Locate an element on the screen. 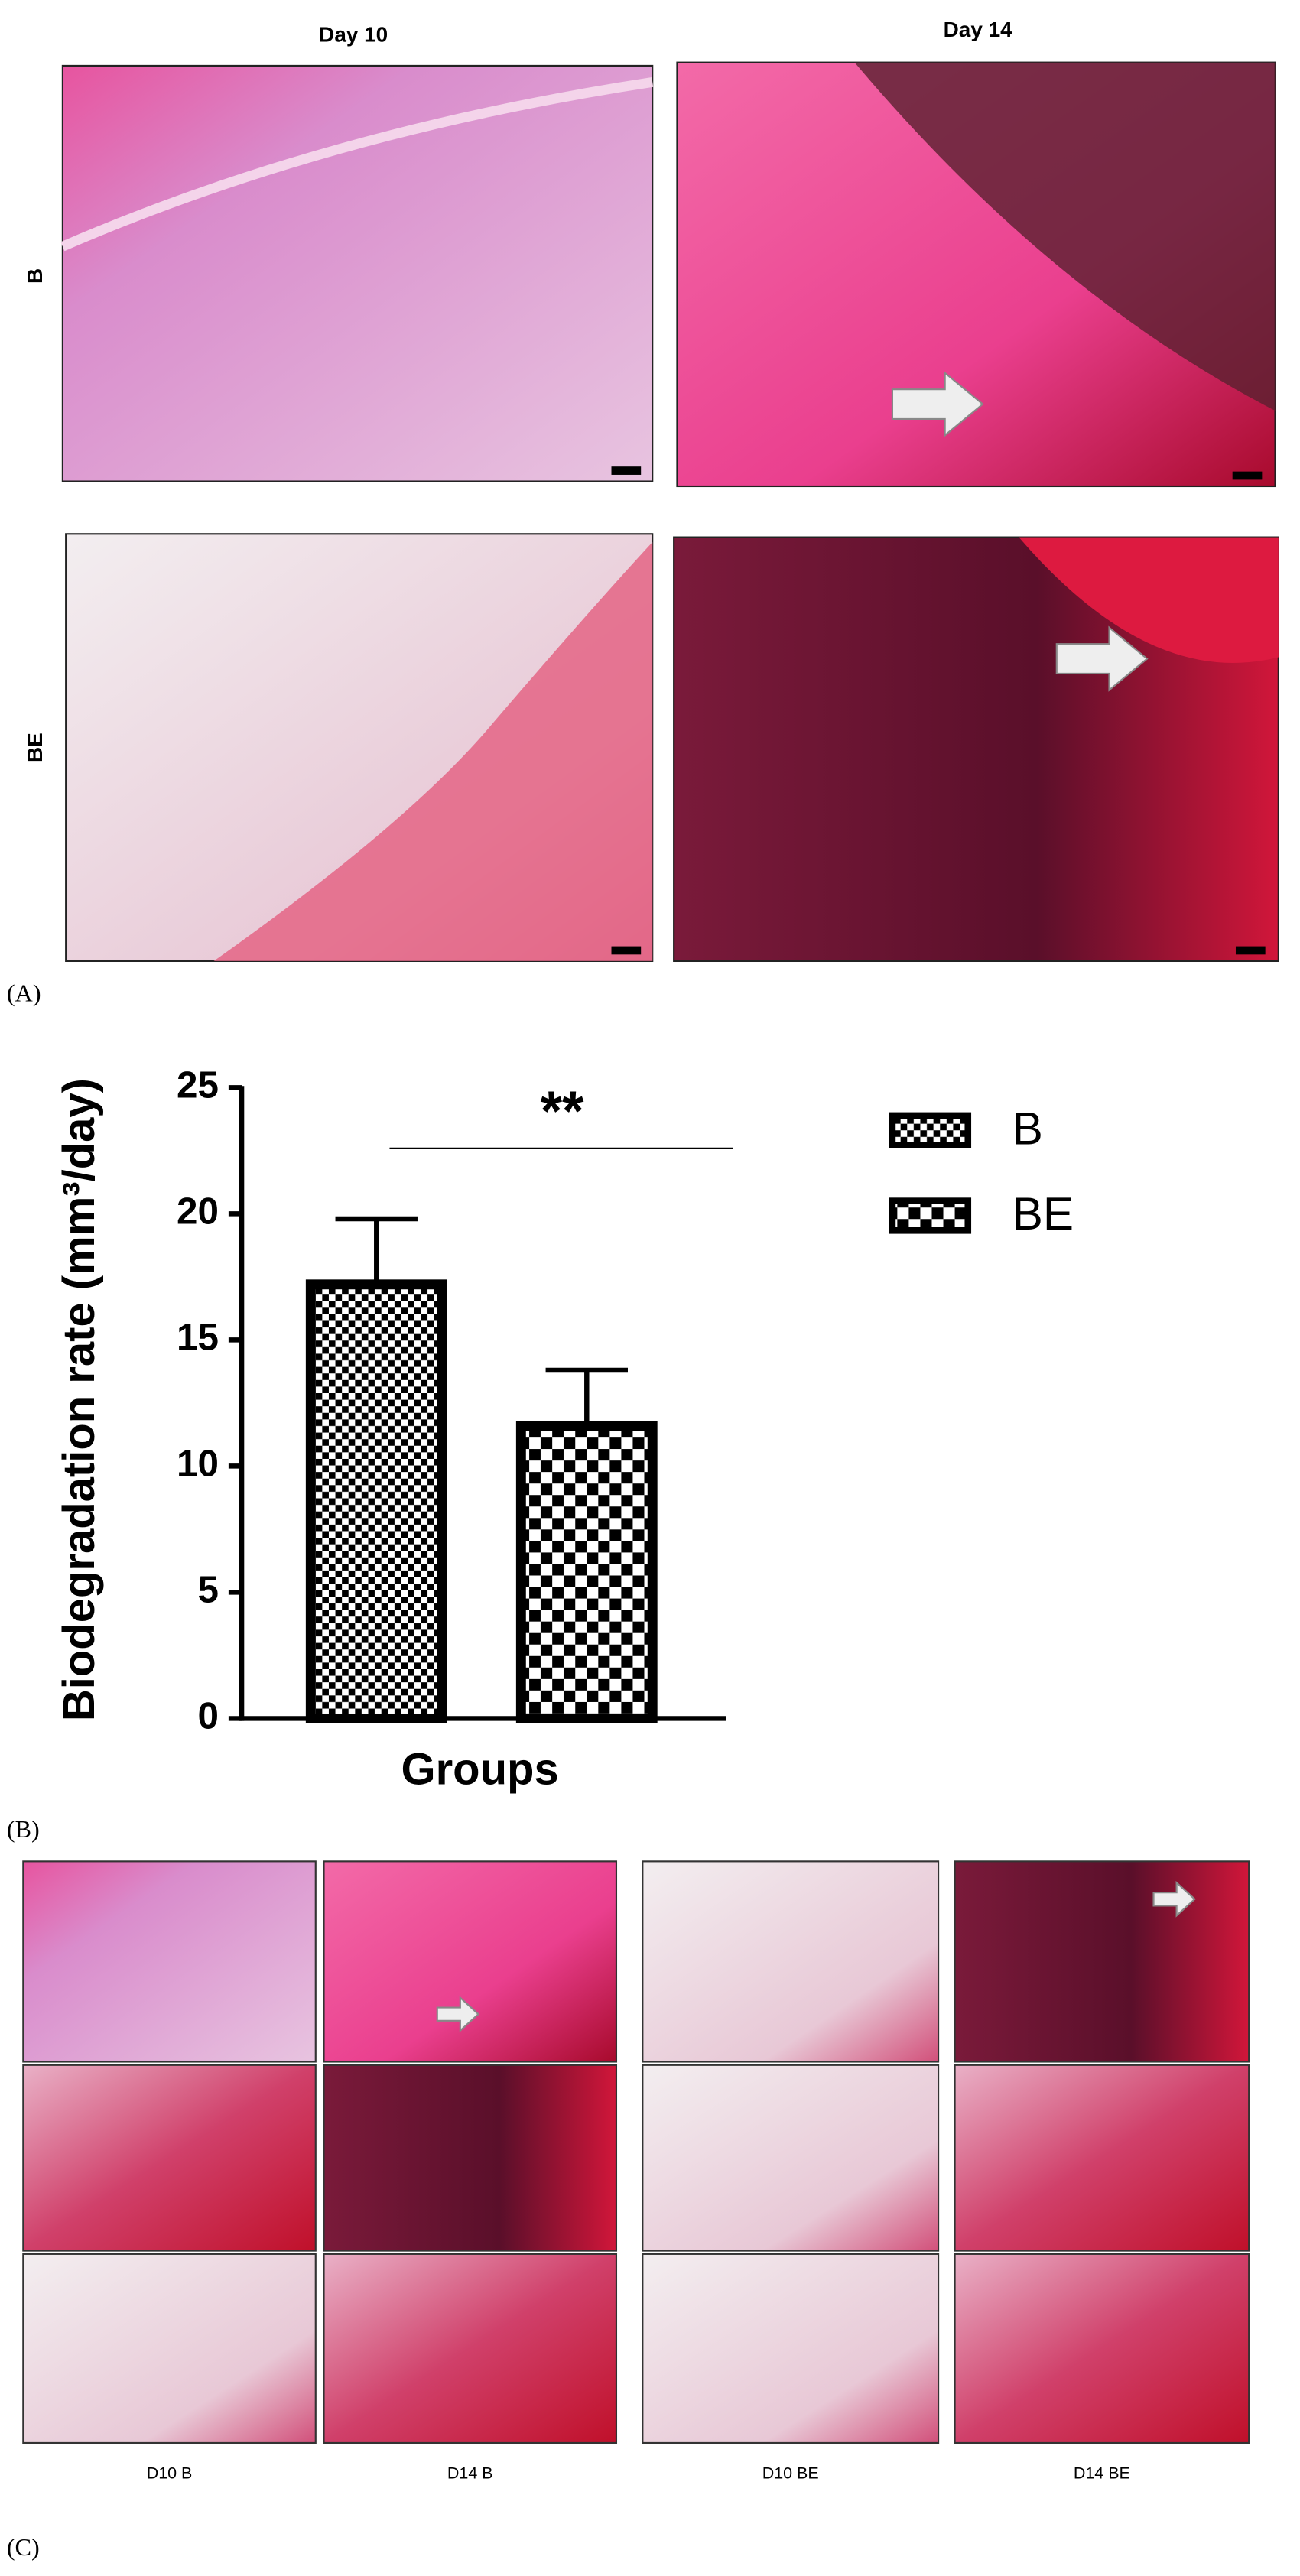  x-axis-title: Groups is located at coordinates (480, 1770).